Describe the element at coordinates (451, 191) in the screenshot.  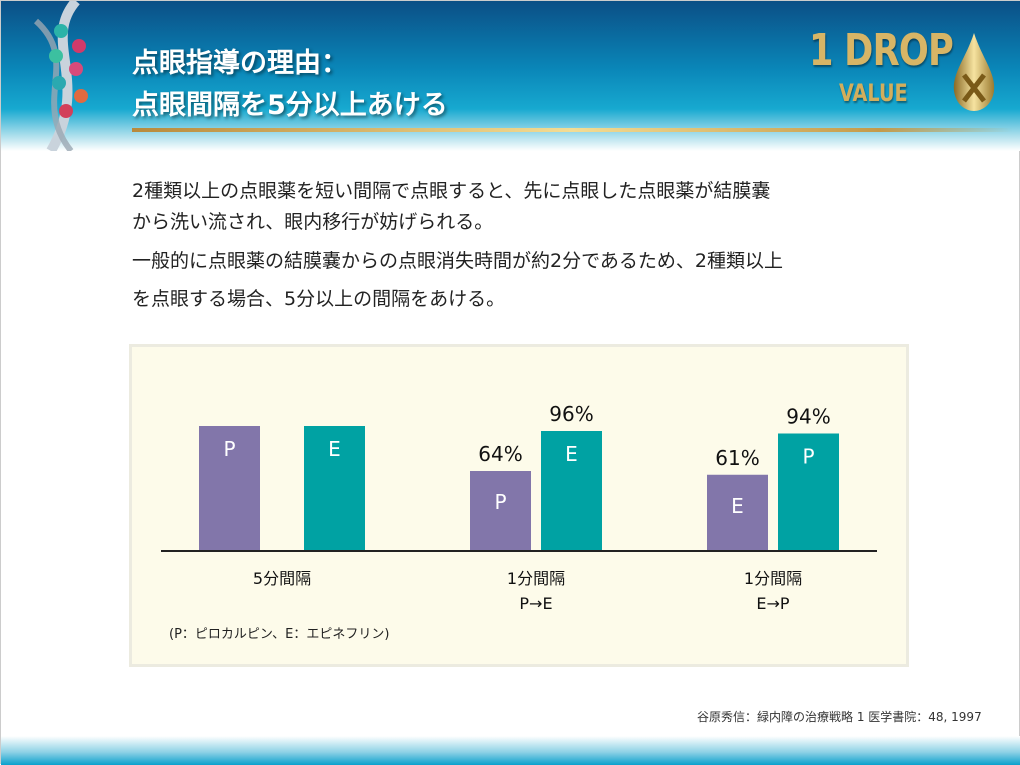
I see `body-text-line: 2種類以上の点眼薬を短い間隔で点眼すると、先に点眼した点眼薬が結膜嚢` at that location.